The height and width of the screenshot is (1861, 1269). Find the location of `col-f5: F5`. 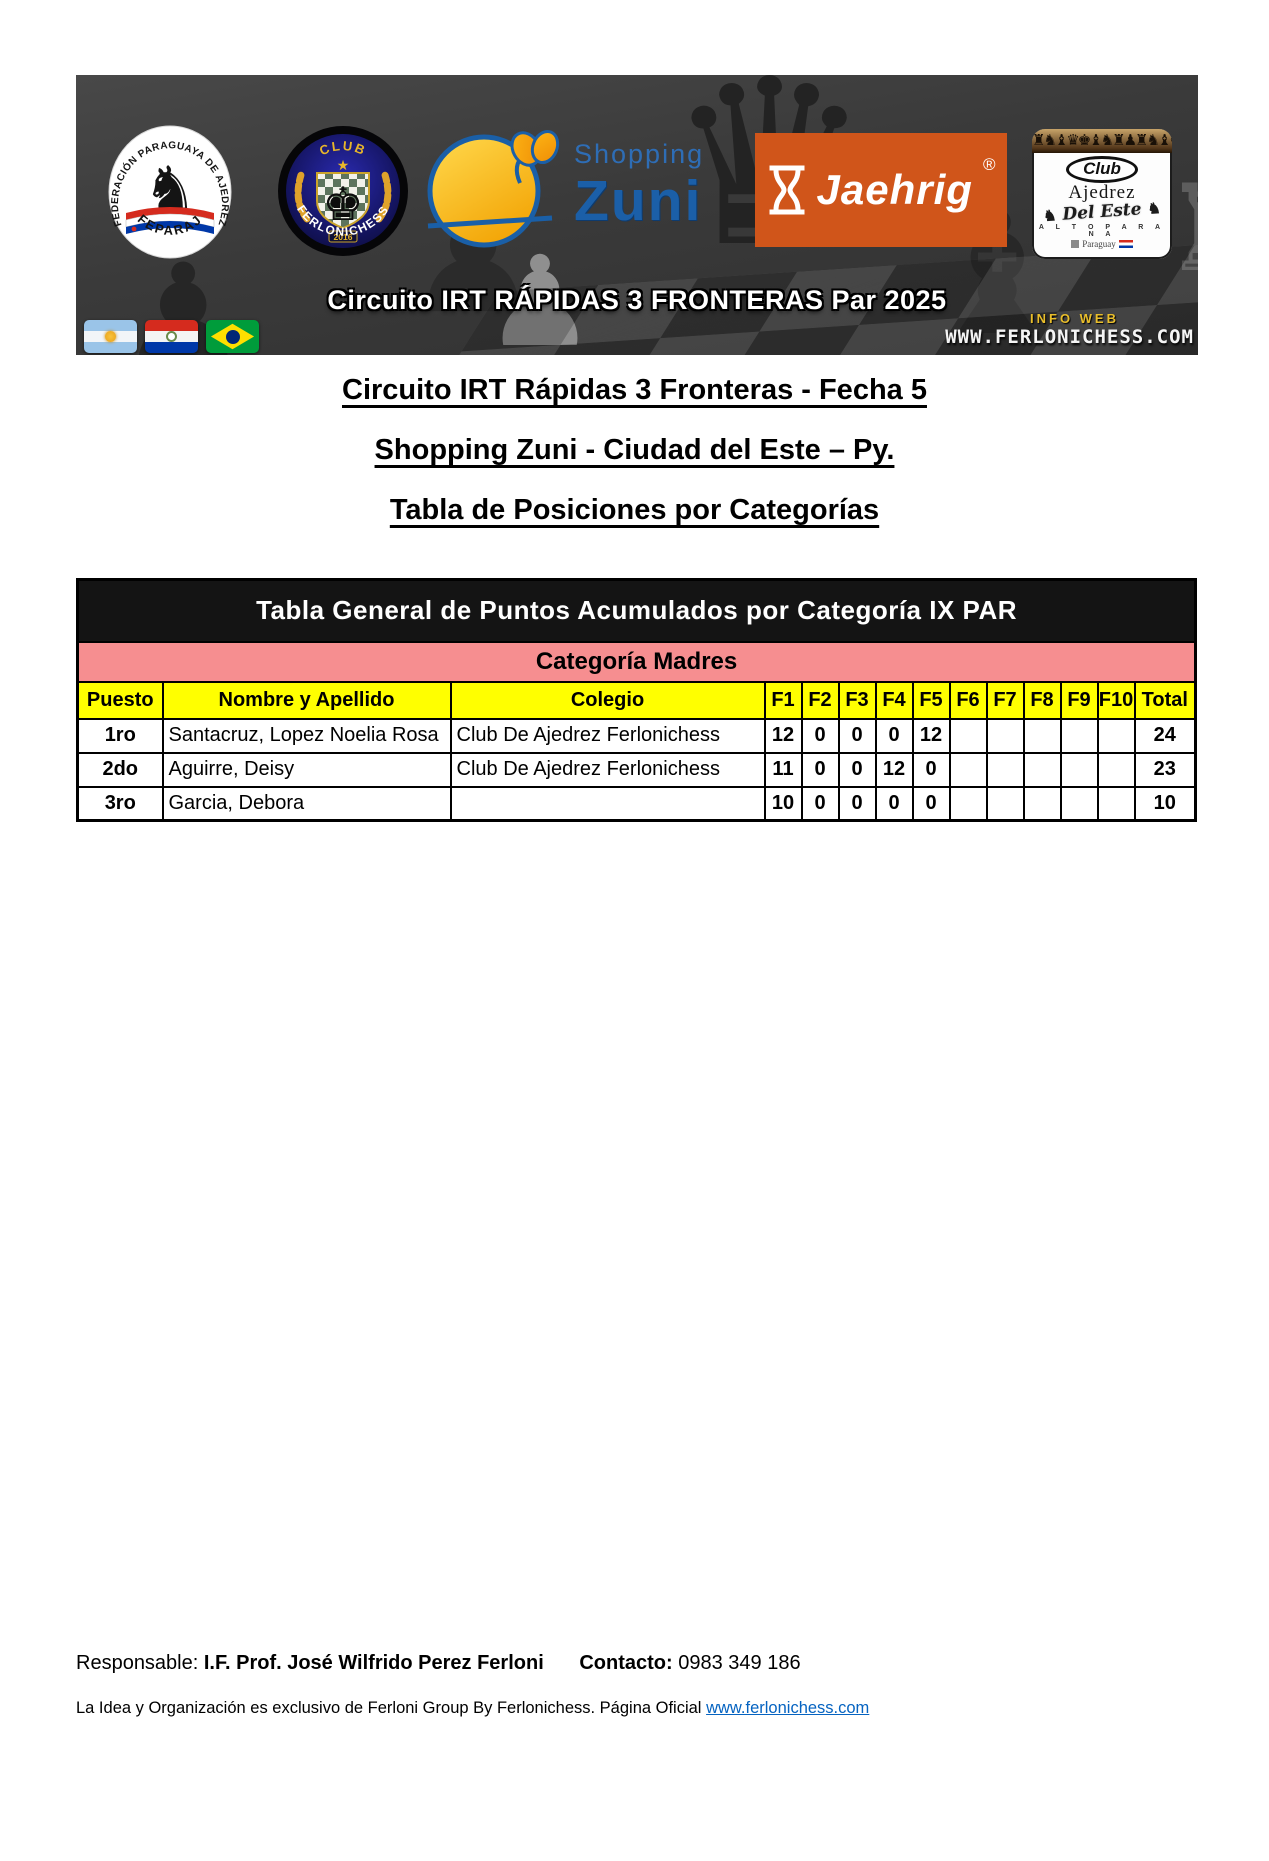

col-f5: F5 is located at coordinates (931, 700).